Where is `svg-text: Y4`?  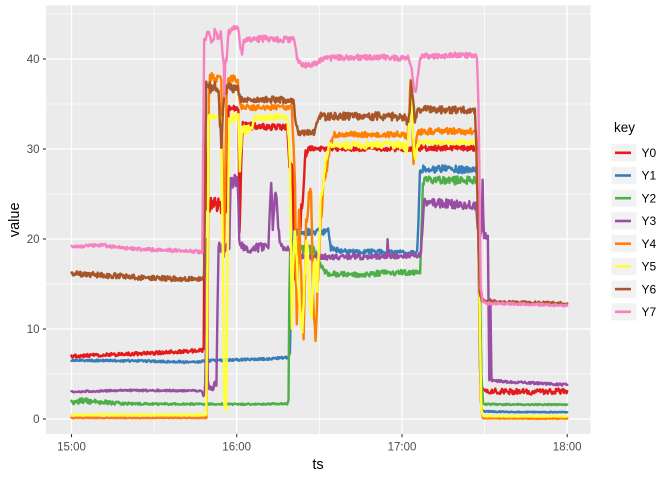 svg-text: Y4 is located at coordinates (649, 244).